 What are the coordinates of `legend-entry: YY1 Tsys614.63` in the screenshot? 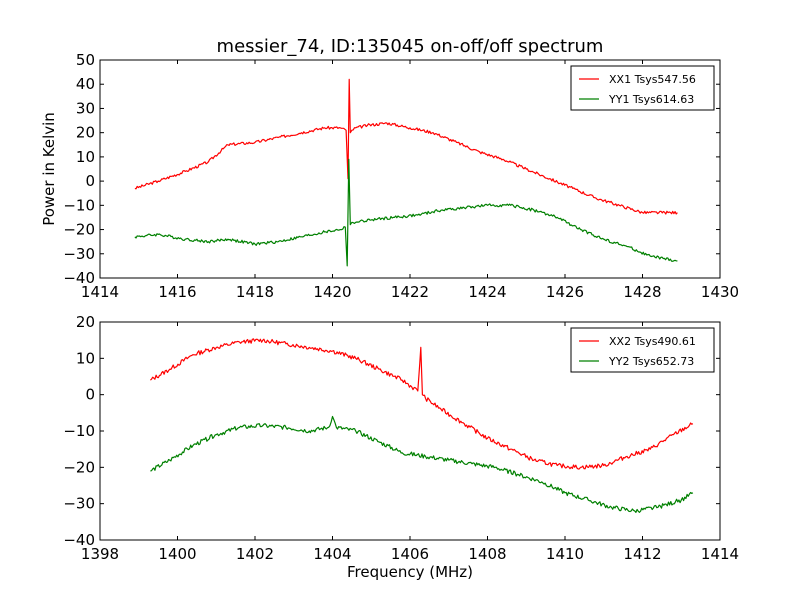 It's located at (651, 99).